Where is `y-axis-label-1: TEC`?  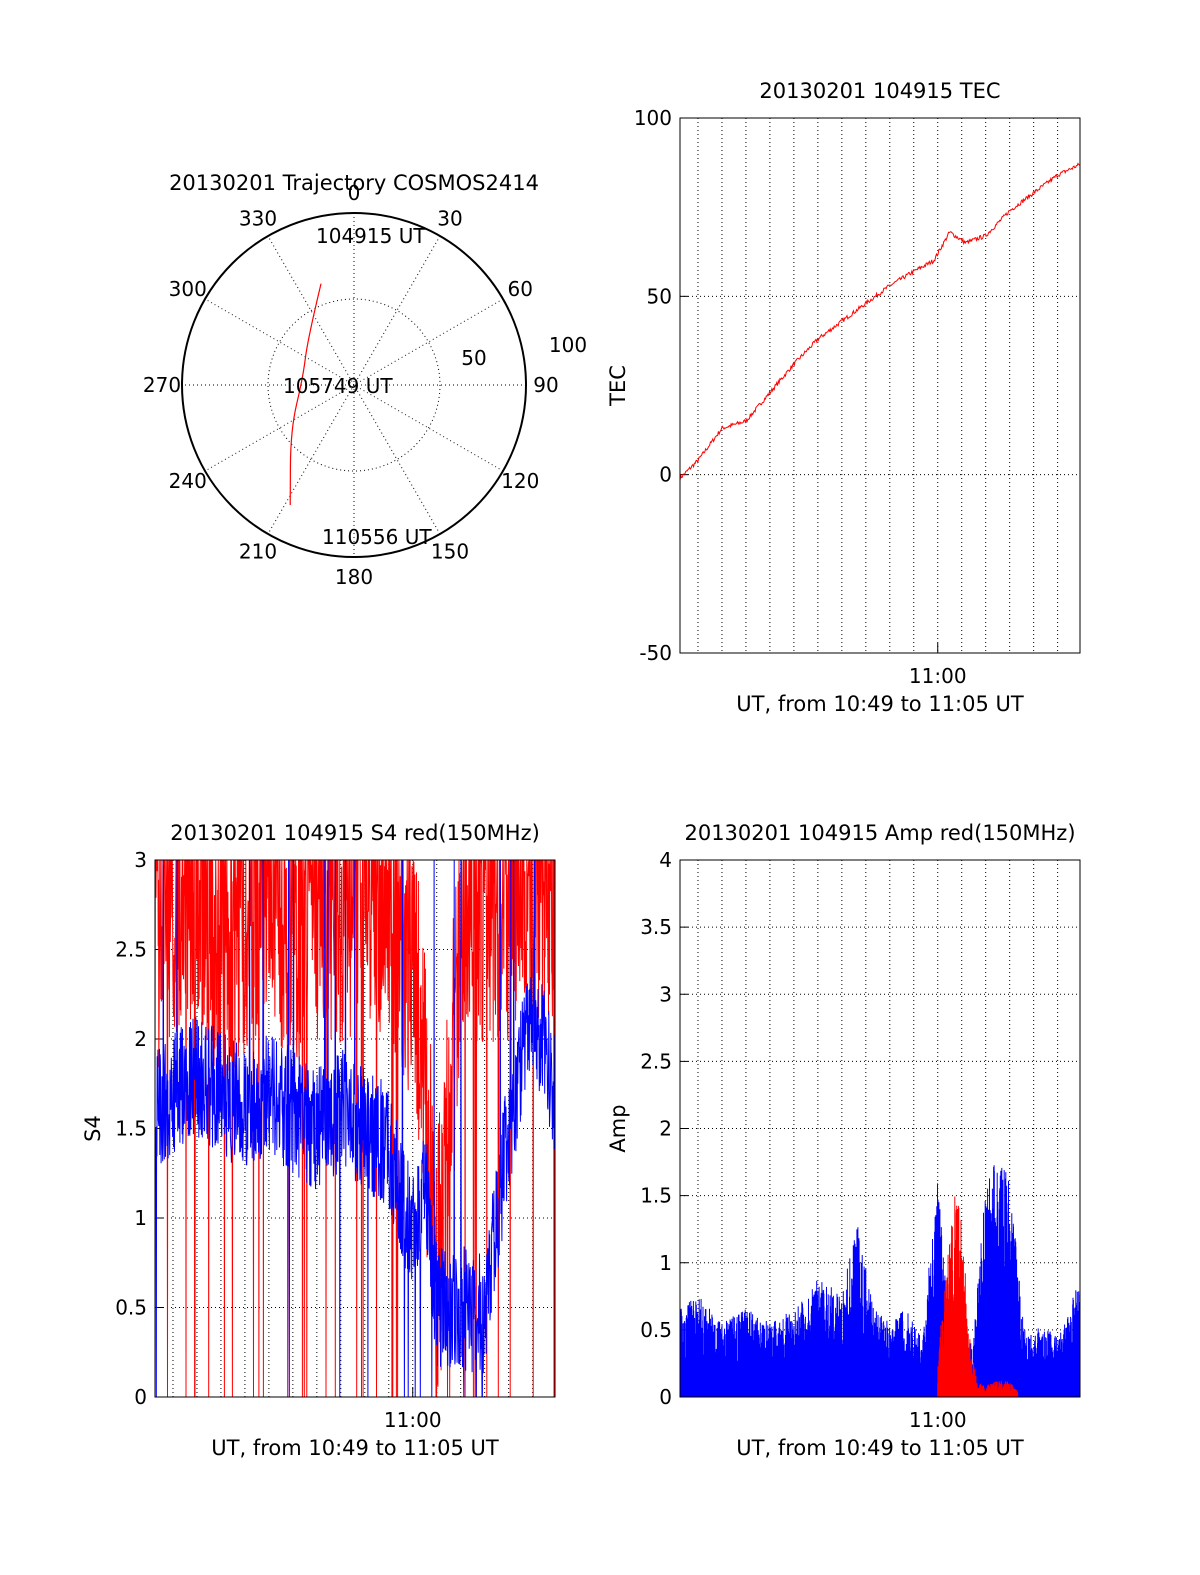 y-axis-label-1: TEC is located at coordinates (618, 386).